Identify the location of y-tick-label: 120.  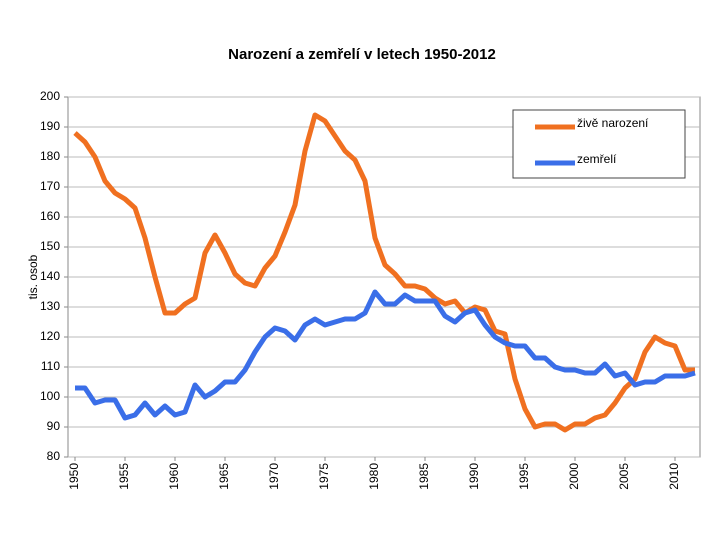
(50, 336).